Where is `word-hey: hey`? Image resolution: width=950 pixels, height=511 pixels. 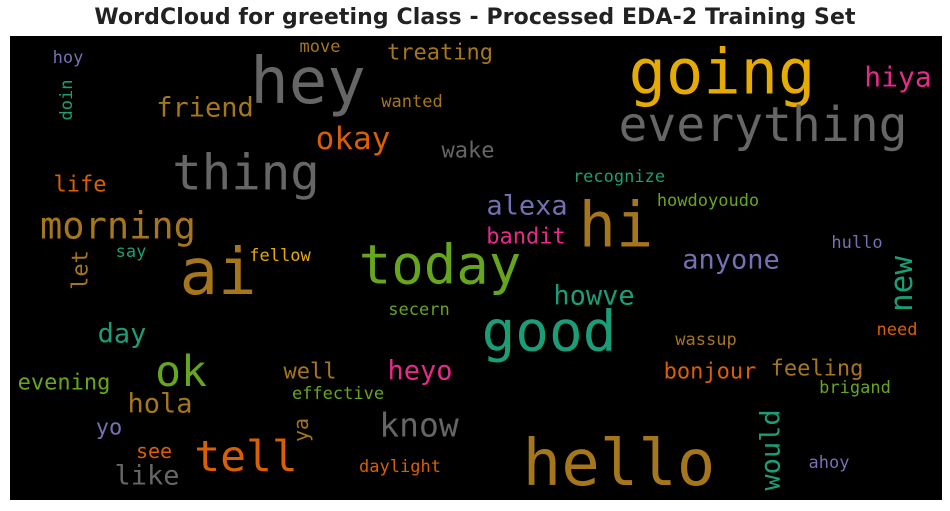
word-hey: hey is located at coordinates (308, 82).